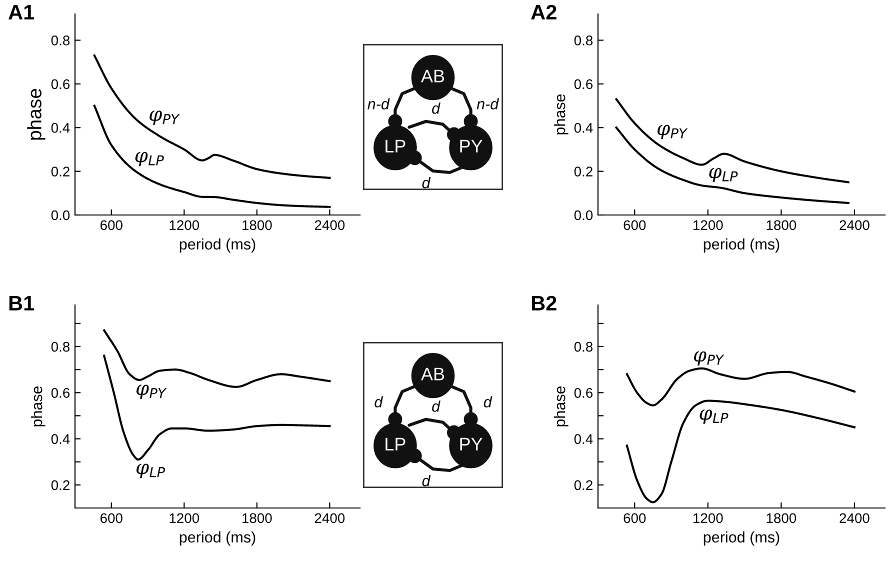  I want to click on chart-title: B1, so click(21, 303).